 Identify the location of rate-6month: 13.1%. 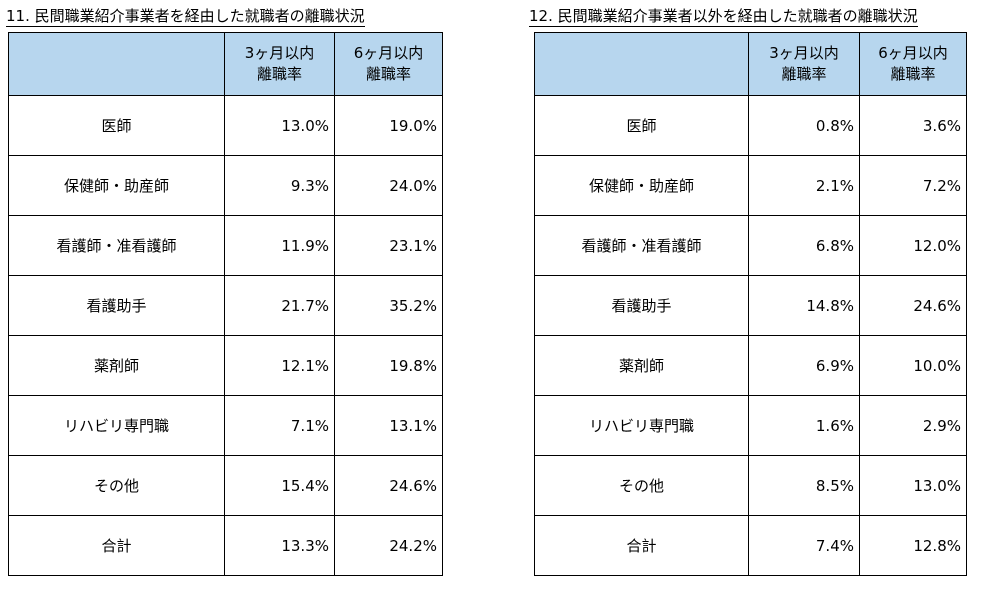
(388, 425).